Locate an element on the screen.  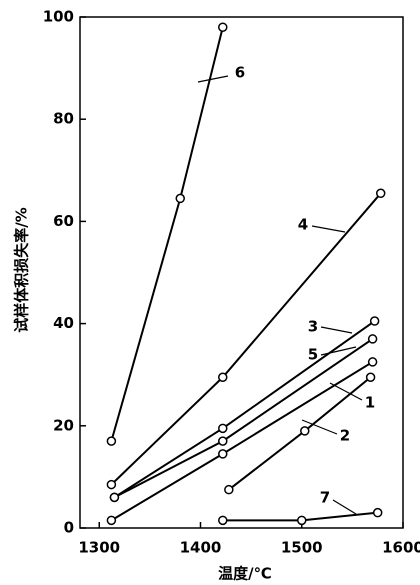
y-tick-label: 80 is located at coordinates (63, 119).